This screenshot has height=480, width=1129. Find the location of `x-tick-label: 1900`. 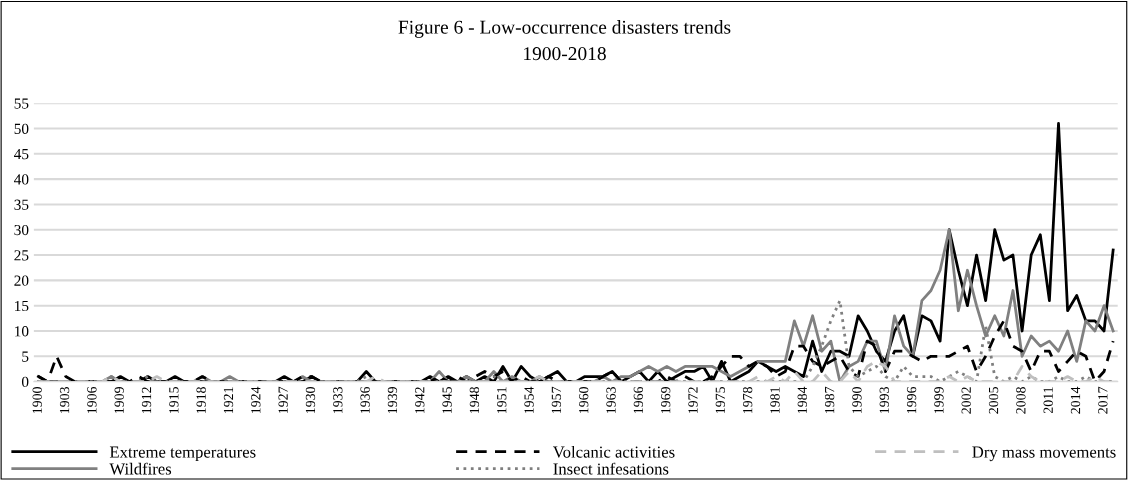

x-tick-label: 1900 is located at coordinates (37, 400).